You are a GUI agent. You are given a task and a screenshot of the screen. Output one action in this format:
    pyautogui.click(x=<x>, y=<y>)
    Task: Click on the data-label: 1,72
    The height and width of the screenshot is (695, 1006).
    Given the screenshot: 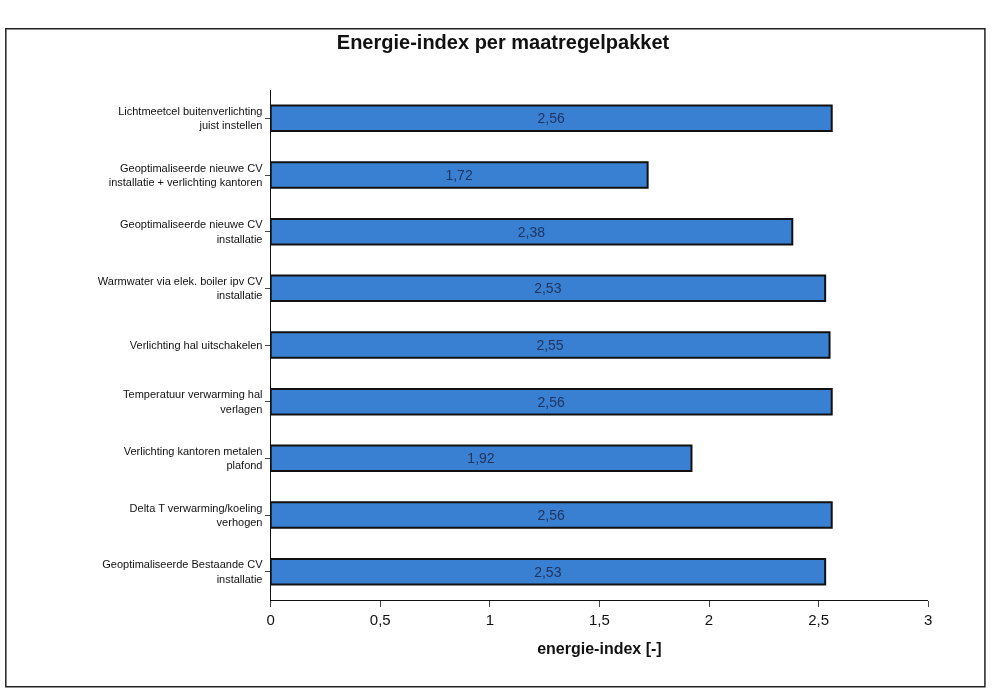 What is the action you would take?
    pyautogui.click(x=459, y=175)
    